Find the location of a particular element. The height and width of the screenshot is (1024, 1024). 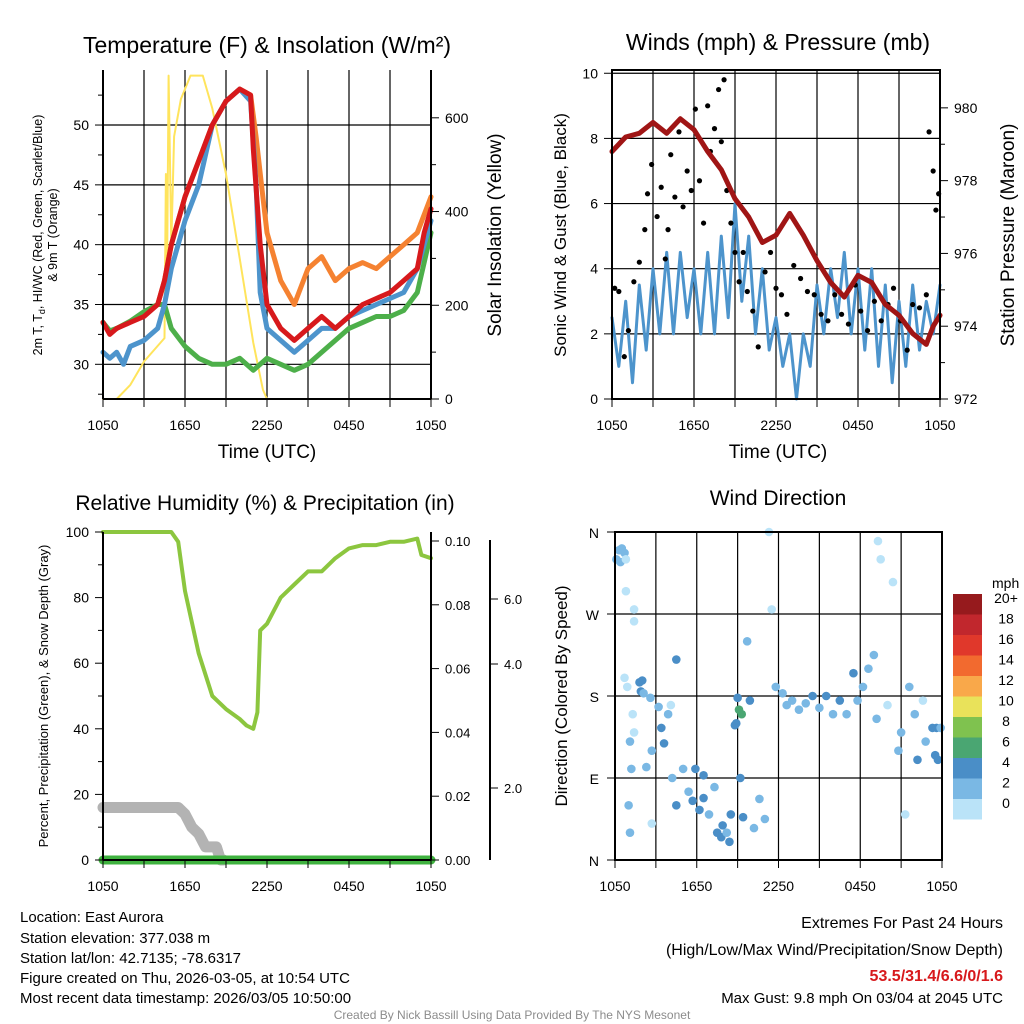

winds-y-tick-label: 8 is located at coordinates (594, 138).